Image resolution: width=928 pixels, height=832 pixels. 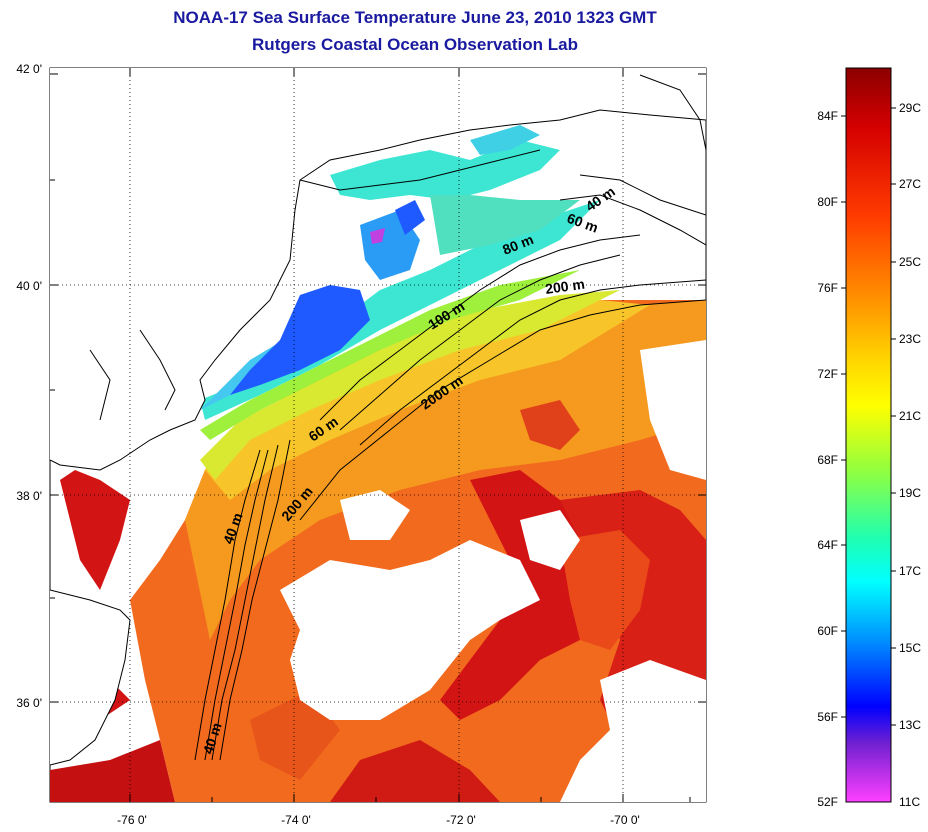 I want to click on lat-label: 40 0', so click(x=29, y=286).